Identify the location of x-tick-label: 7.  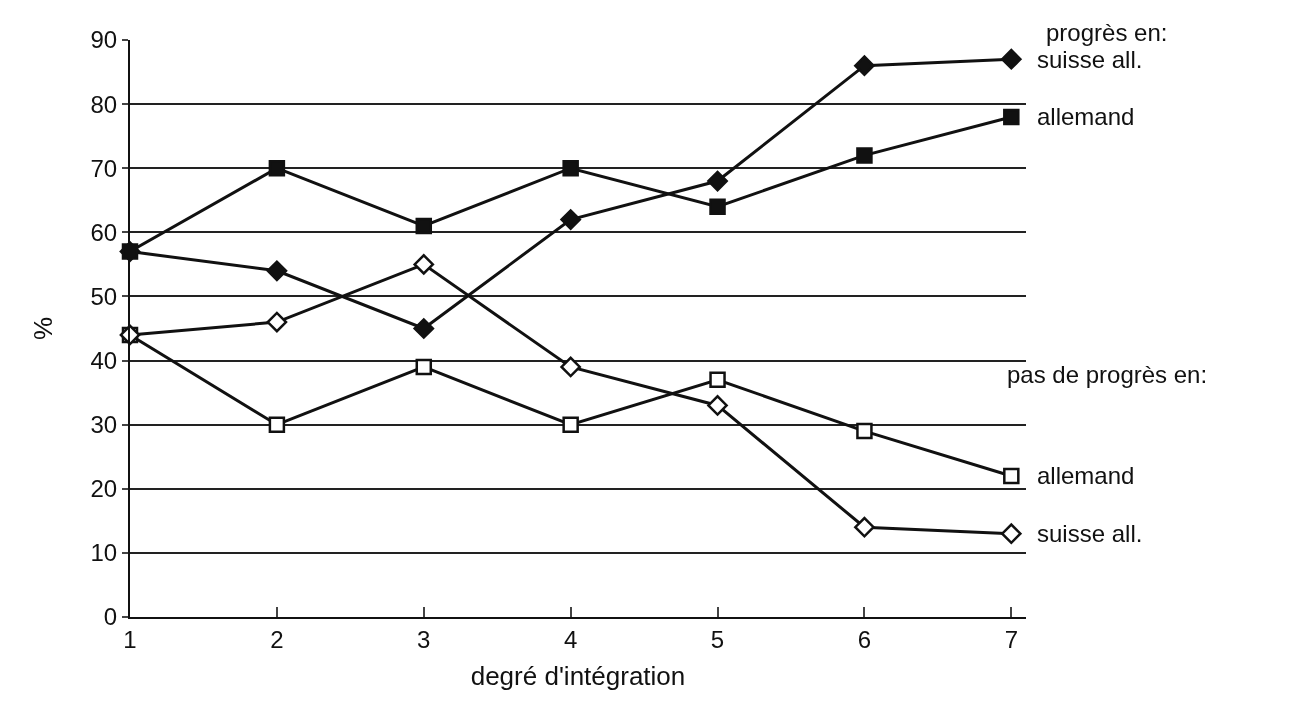
(1011, 639).